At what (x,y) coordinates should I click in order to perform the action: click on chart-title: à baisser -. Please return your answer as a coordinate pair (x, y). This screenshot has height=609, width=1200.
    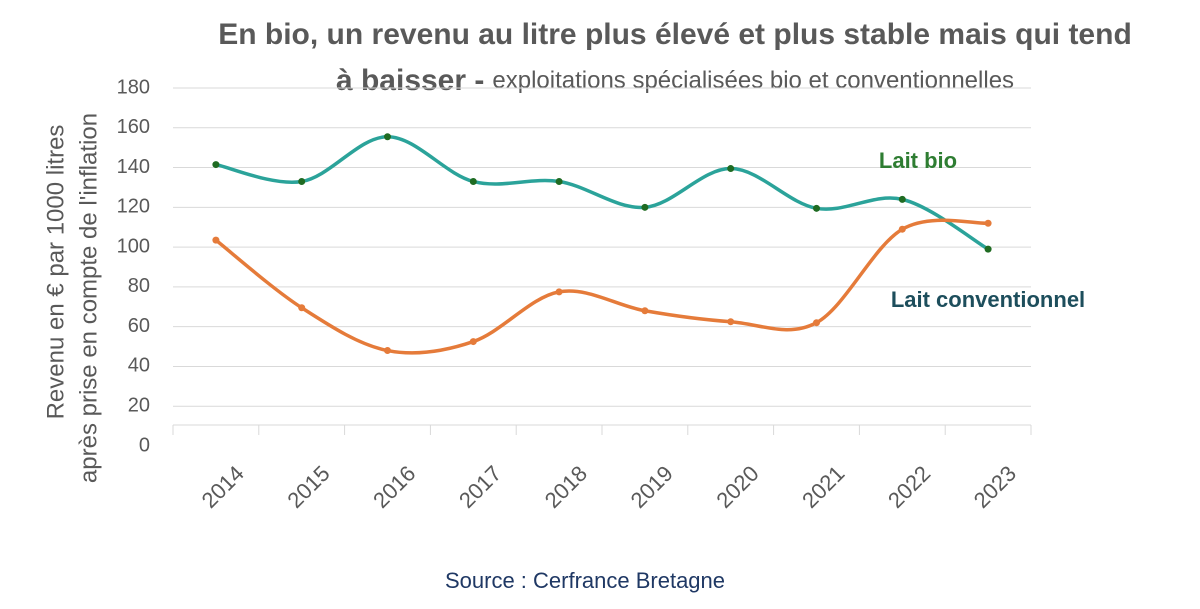
    Looking at the image, I should click on (410, 80).